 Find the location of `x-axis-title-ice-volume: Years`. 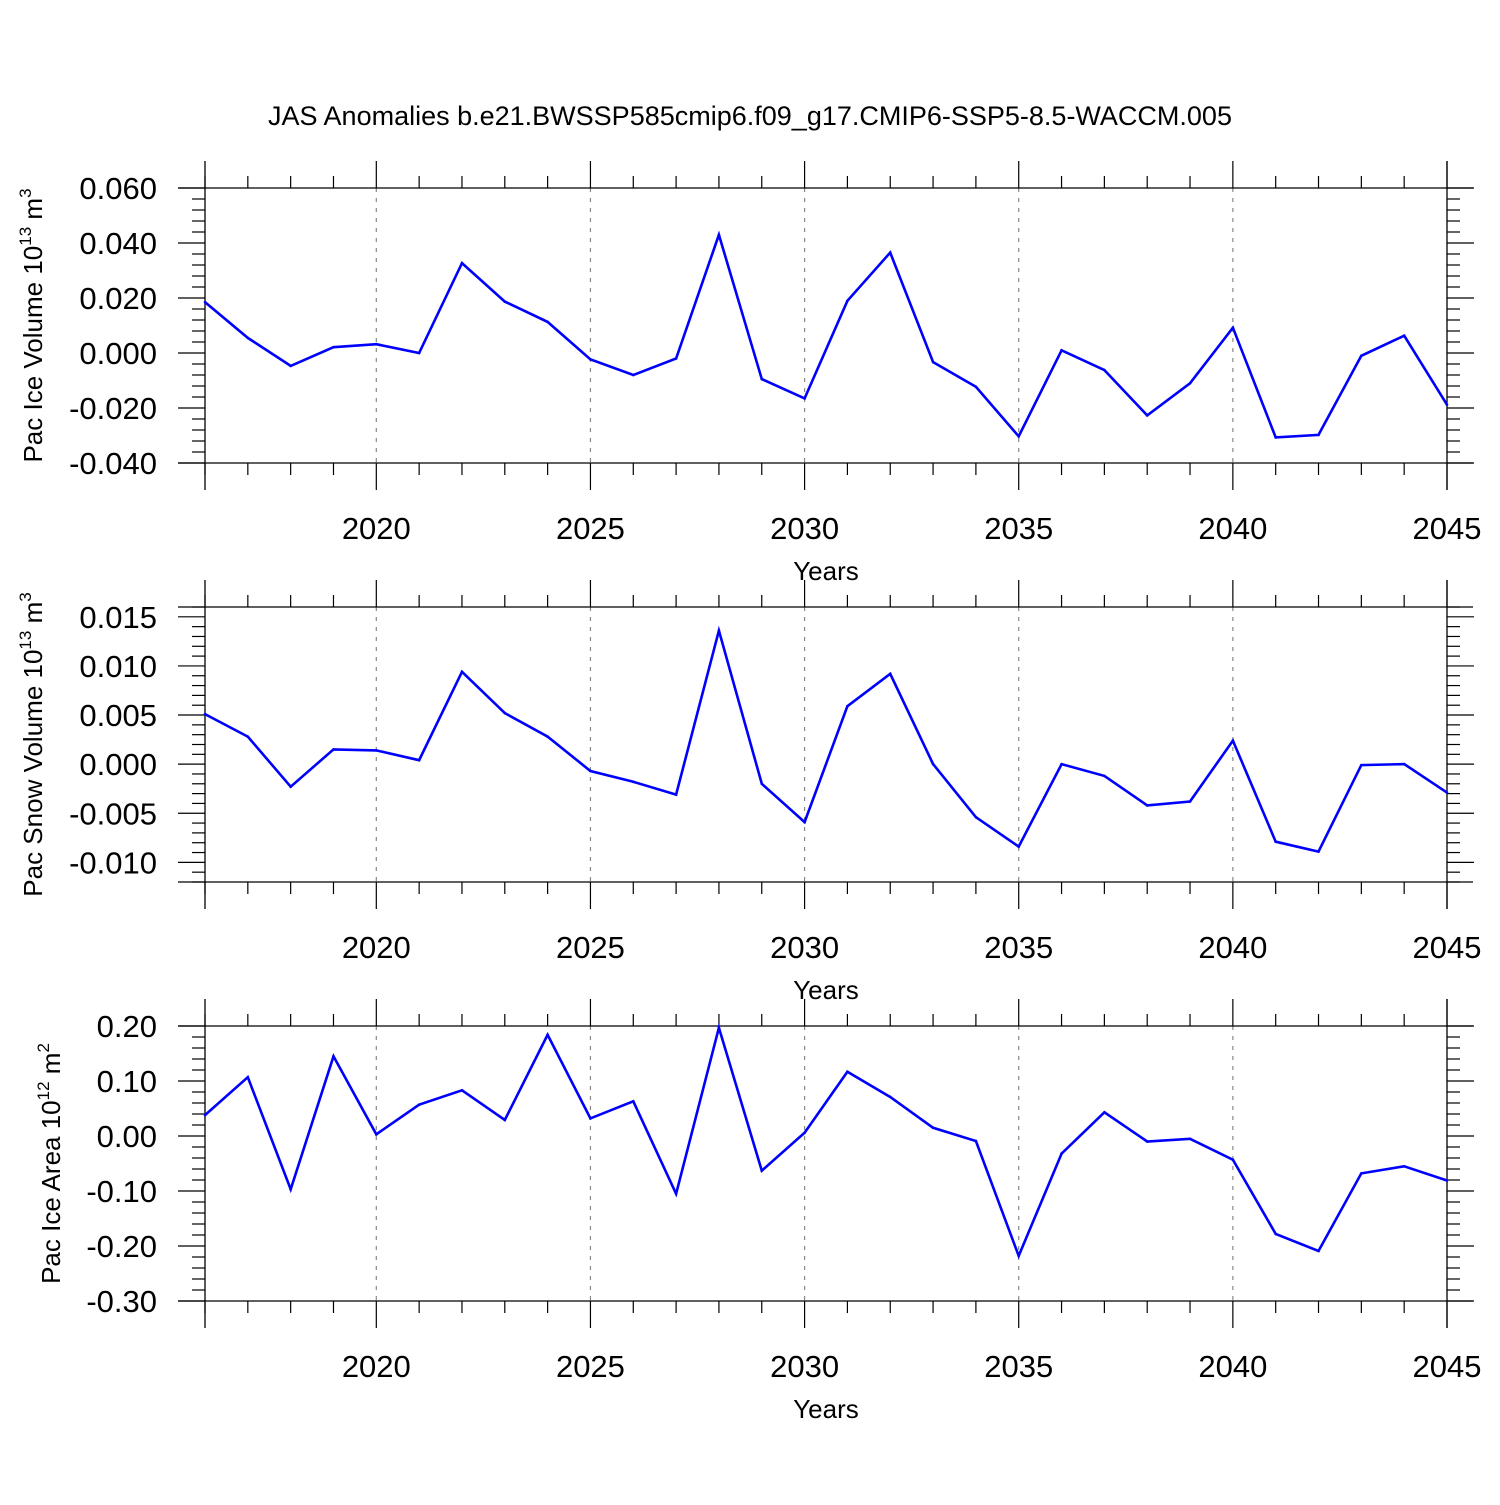

x-axis-title-ice-volume: Years is located at coordinates (826, 571).